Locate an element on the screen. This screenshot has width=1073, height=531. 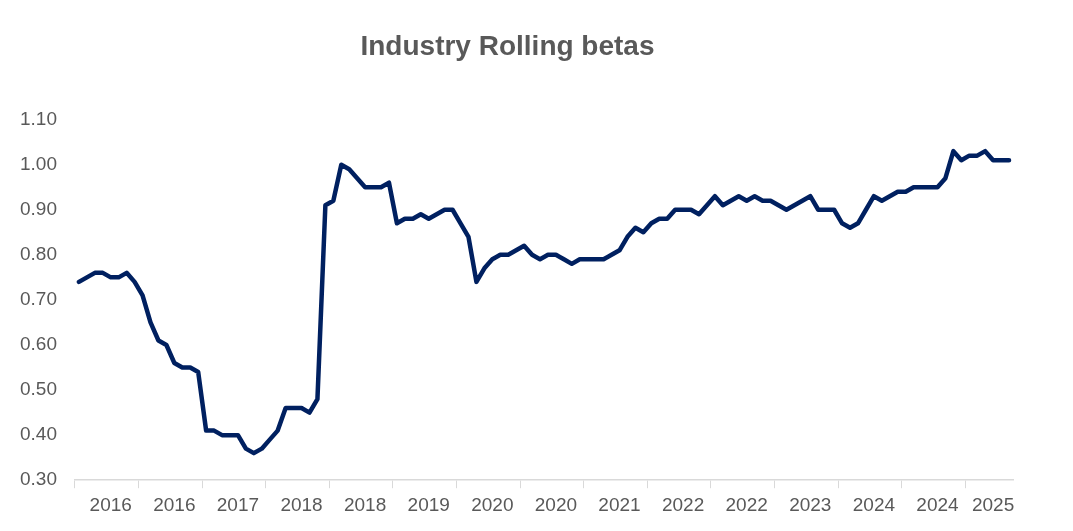
x-tick-label: 2023 is located at coordinates (810, 504).